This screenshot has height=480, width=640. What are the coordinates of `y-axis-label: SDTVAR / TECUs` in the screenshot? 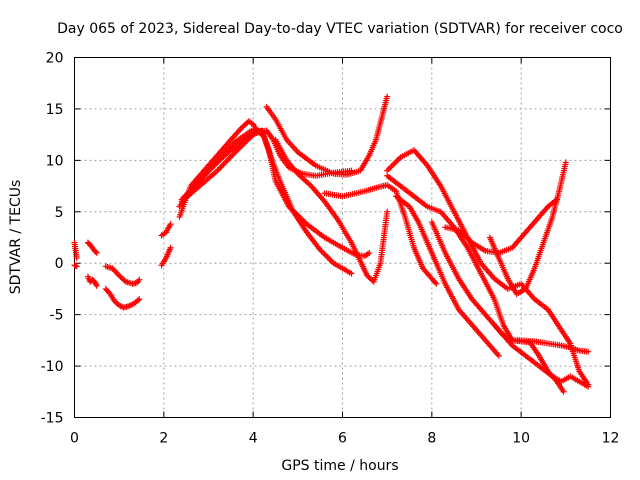 It's located at (16, 237).